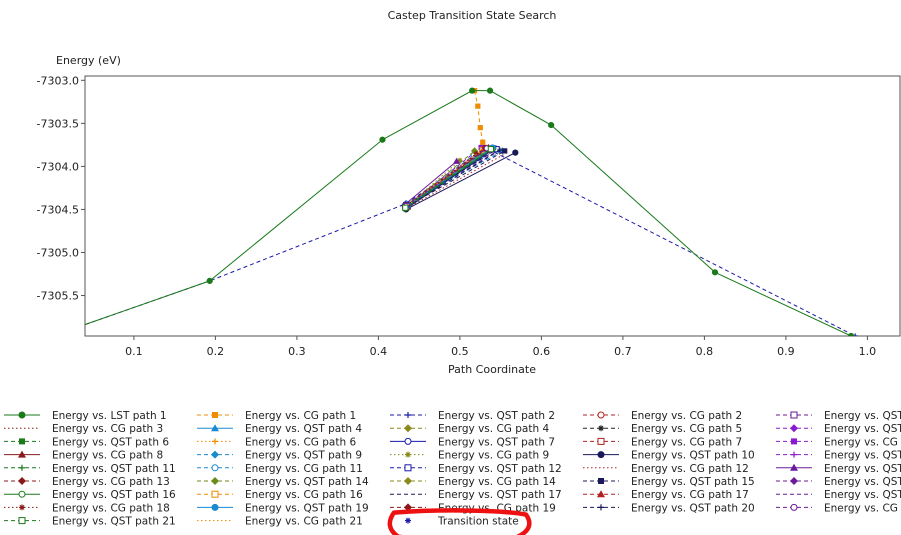 Image resolution: width=901 pixels, height=535 pixels. Describe the element at coordinates (85, 416) in the screenshot. I see `legend-item: Energy vs. LST path 1` at that location.